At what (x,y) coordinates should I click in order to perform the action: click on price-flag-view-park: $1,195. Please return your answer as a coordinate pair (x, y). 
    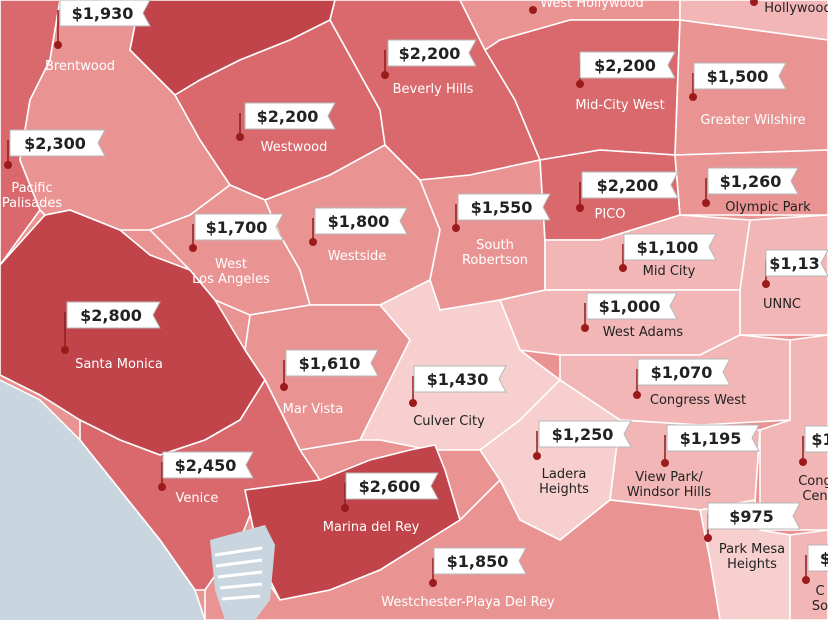
    Looking at the image, I should click on (712, 443).